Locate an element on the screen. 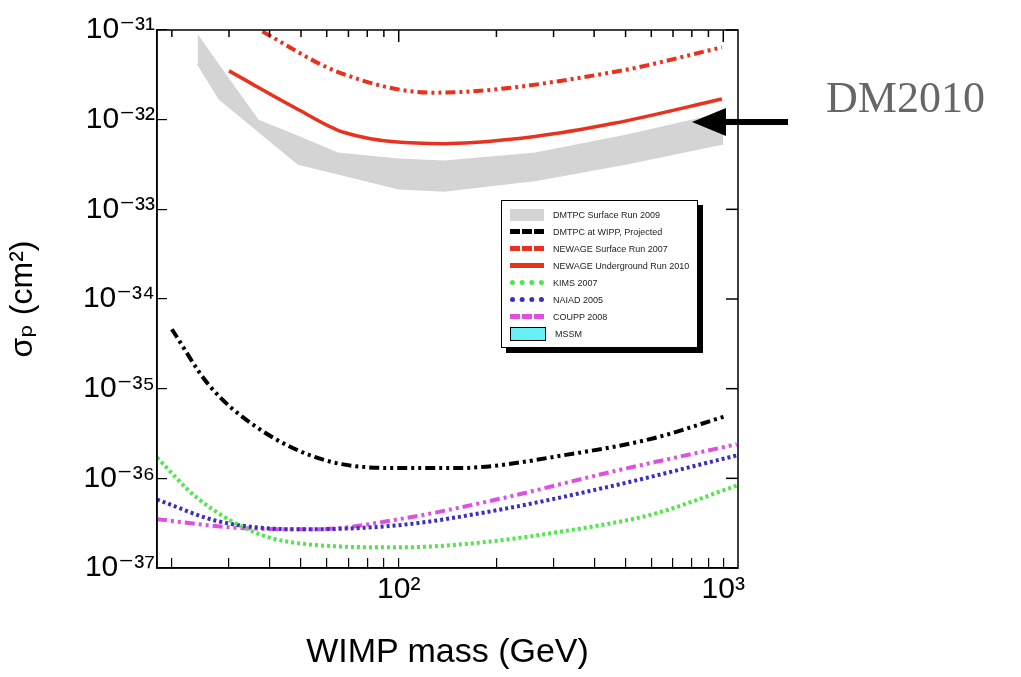 The width and height of the screenshot is (1021, 677). y-tick-label: 10⁻³² is located at coordinates (120, 117).